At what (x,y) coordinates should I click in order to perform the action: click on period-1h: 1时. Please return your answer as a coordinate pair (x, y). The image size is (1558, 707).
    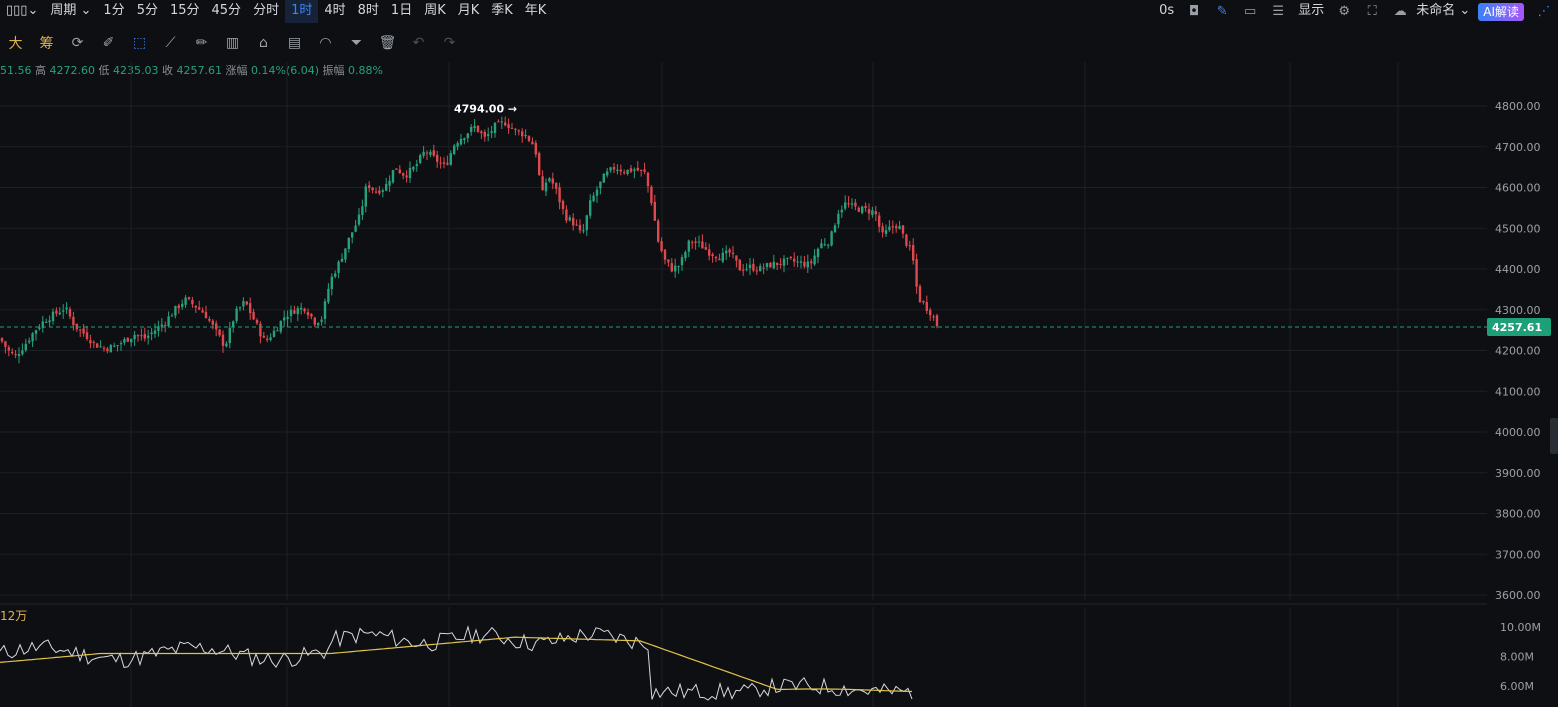
    Looking at the image, I should click on (302, 11).